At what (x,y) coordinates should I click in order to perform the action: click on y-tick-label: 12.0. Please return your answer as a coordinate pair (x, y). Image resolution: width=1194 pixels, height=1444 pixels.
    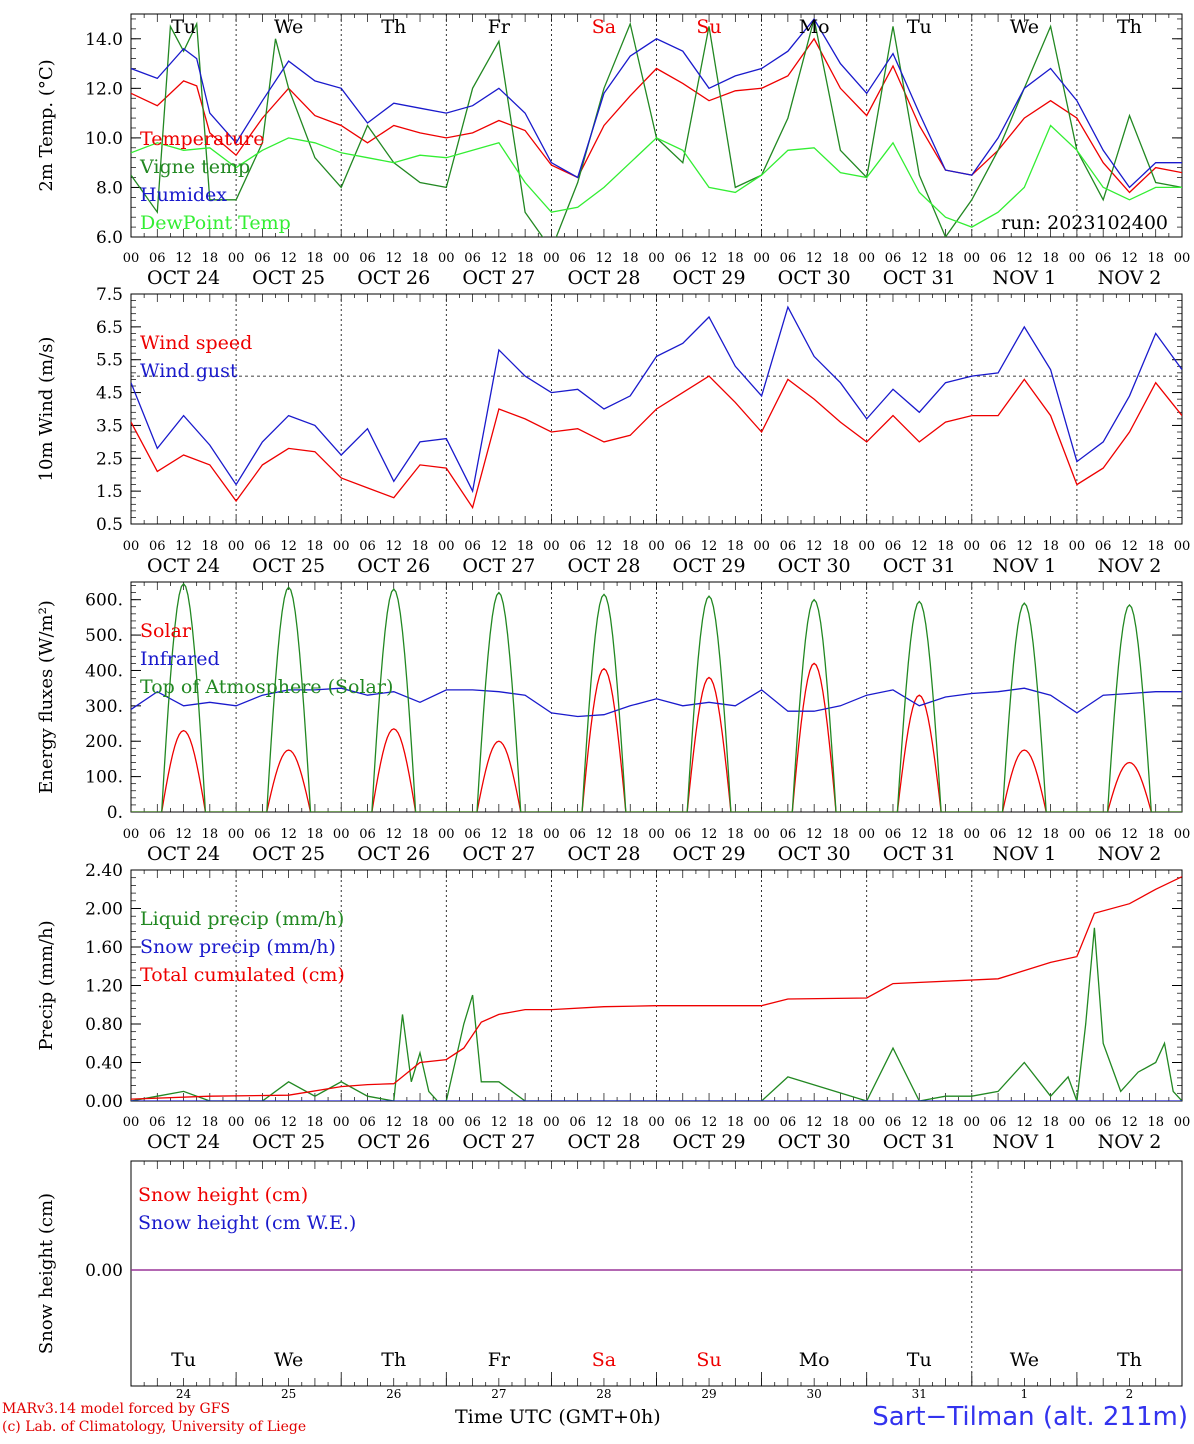
    Looking at the image, I should click on (104, 89).